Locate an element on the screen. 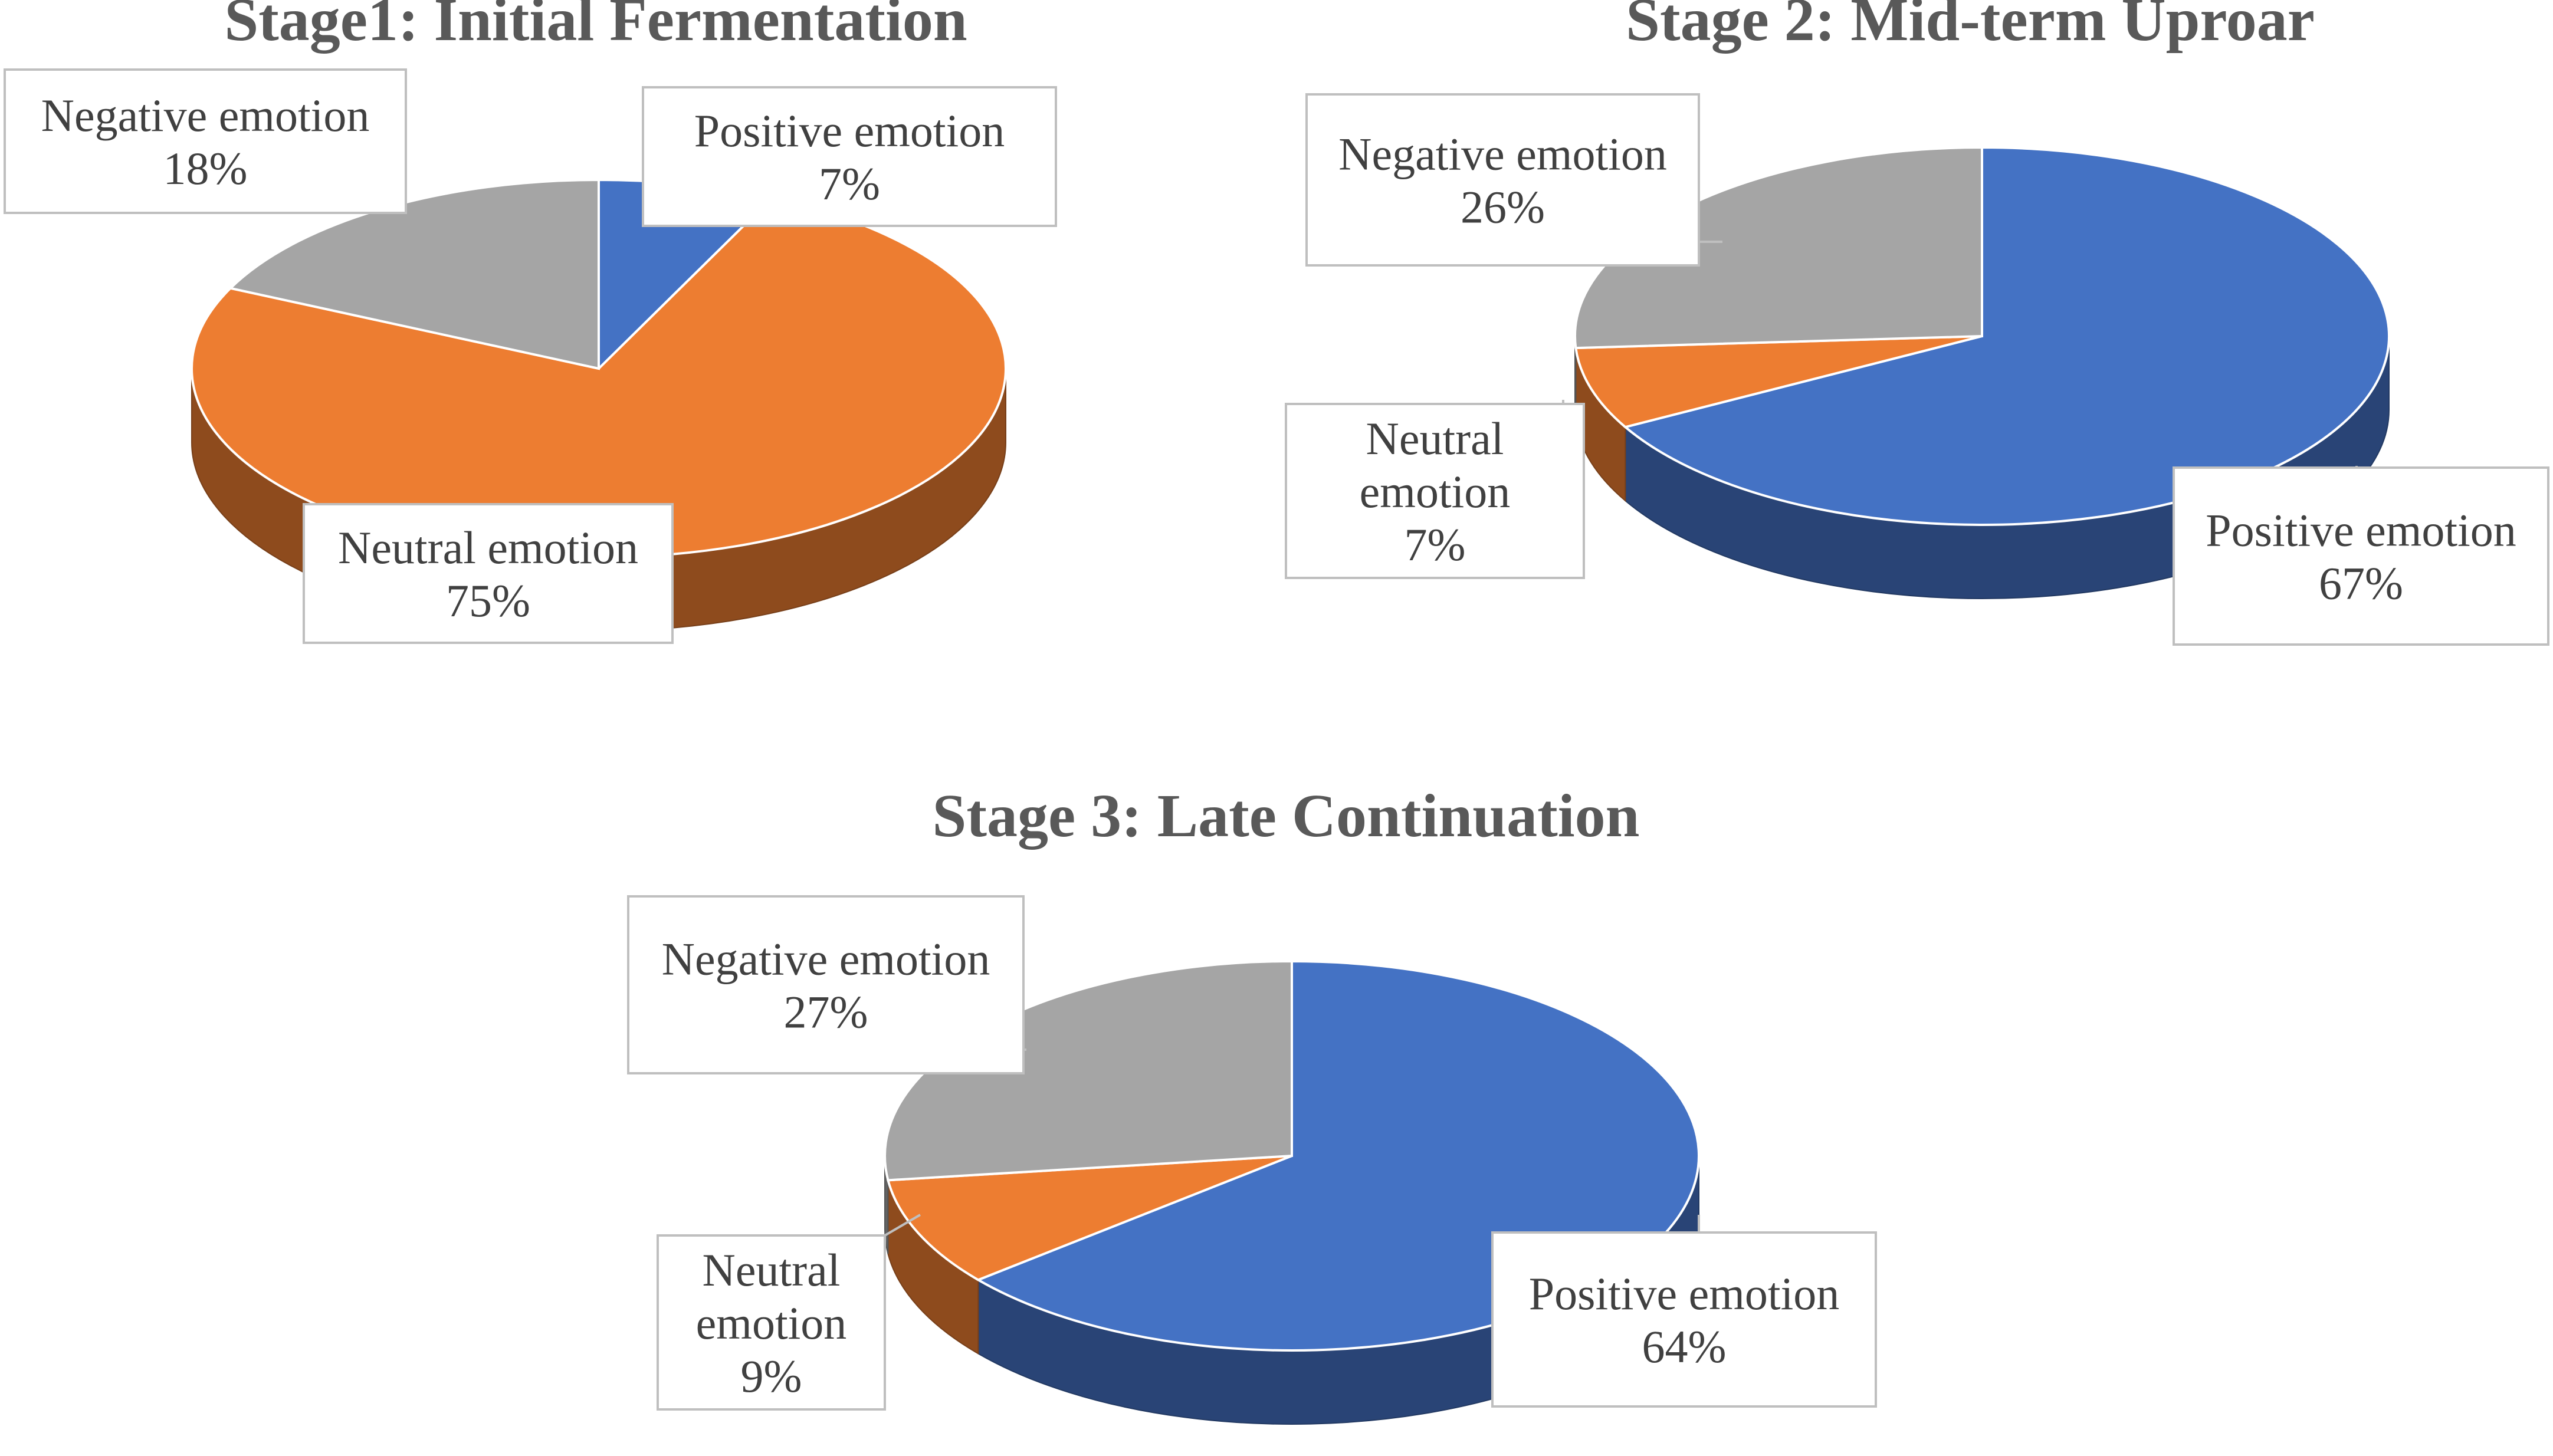  data-label-value: 27% is located at coordinates (826, 1011).